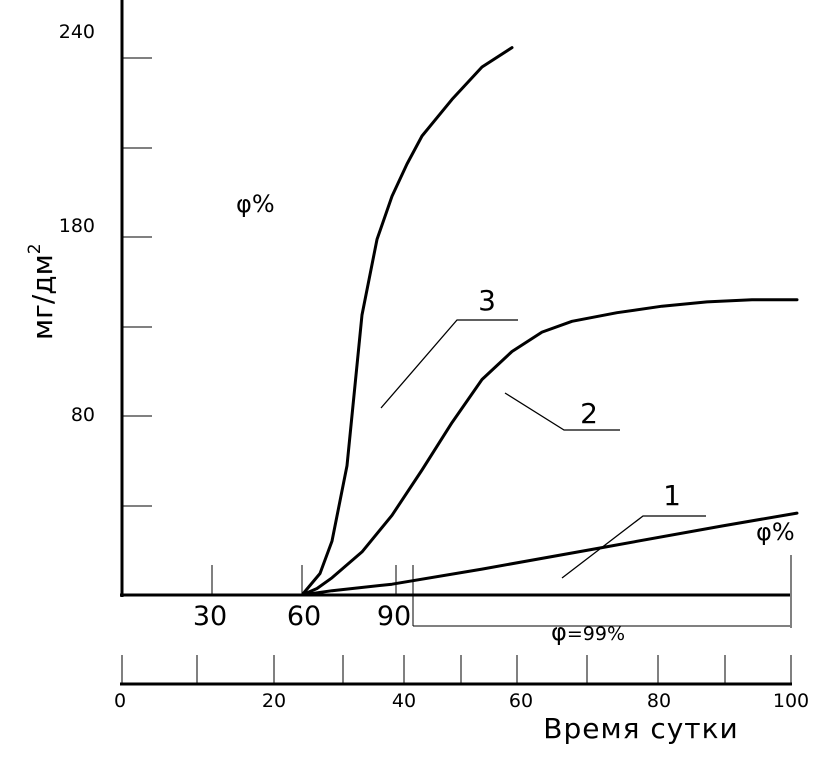 The image size is (828, 760). I want to click on x-tick-label-lower: 100, so click(791, 701).